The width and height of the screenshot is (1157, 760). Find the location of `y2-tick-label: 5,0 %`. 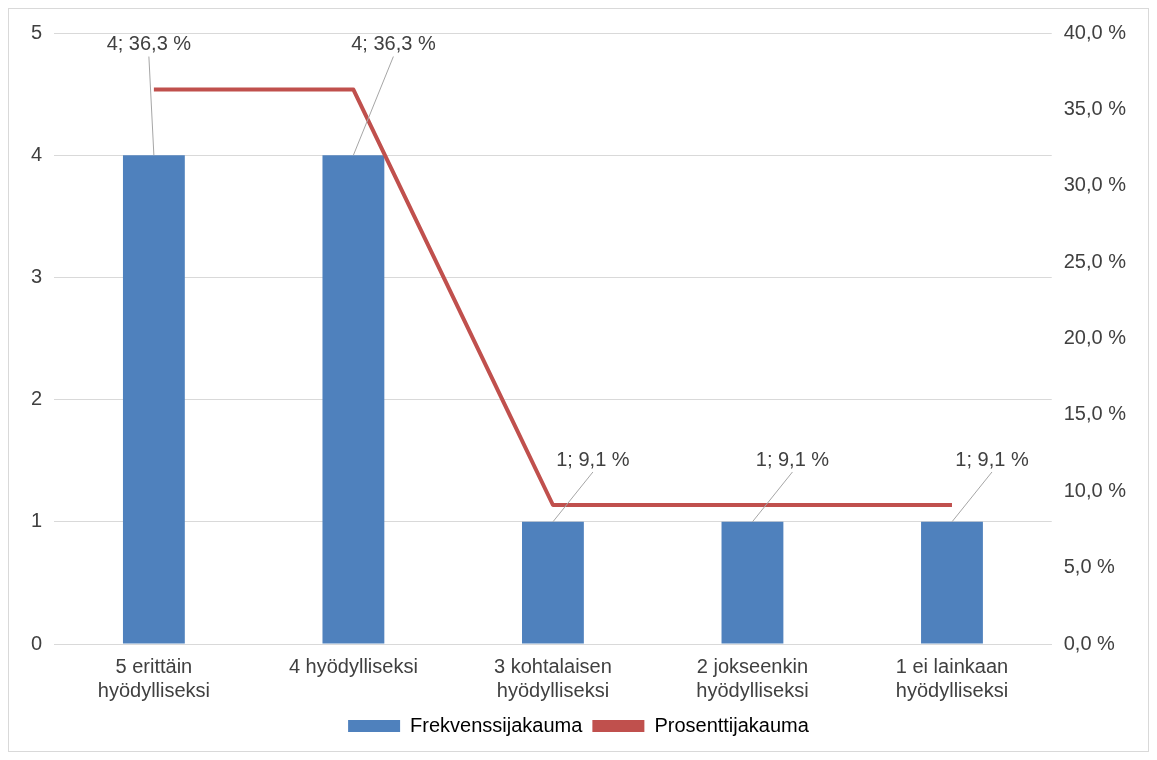

y2-tick-label: 5,0 % is located at coordinates (1089, 566).